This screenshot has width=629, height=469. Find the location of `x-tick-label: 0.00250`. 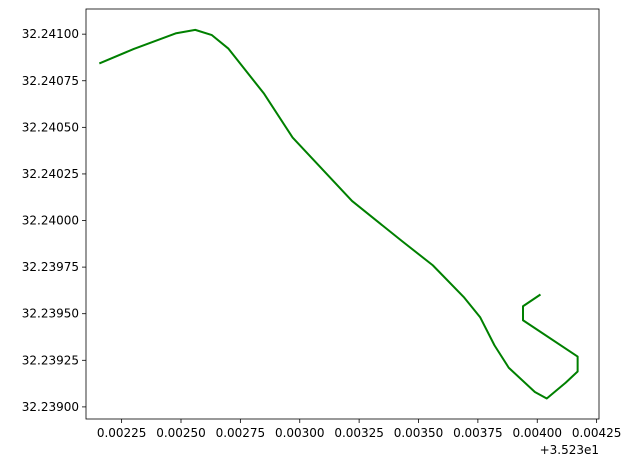

x-tick-label: 0.00250 is located at coordinates (181, 433).